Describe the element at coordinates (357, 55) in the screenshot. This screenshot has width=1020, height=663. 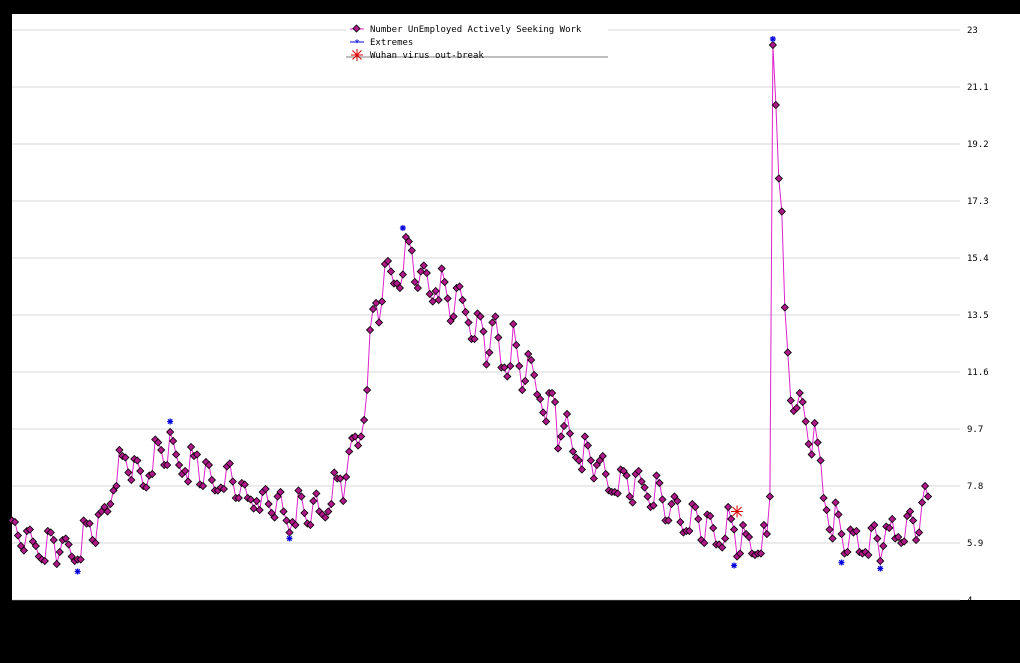
I see `legend-event-swatch-star` at that location.